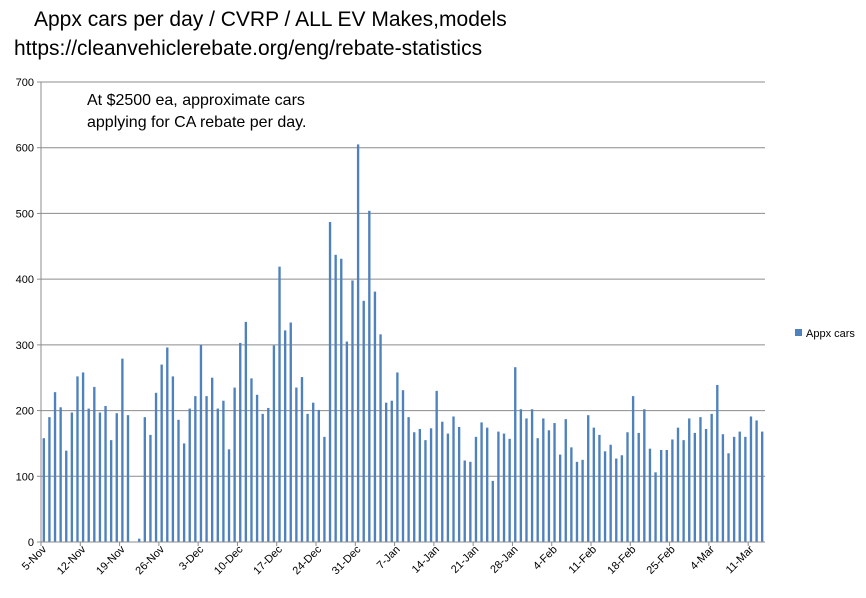  I want to click on x-tick-label: 10-Dec, so click(229, 560).